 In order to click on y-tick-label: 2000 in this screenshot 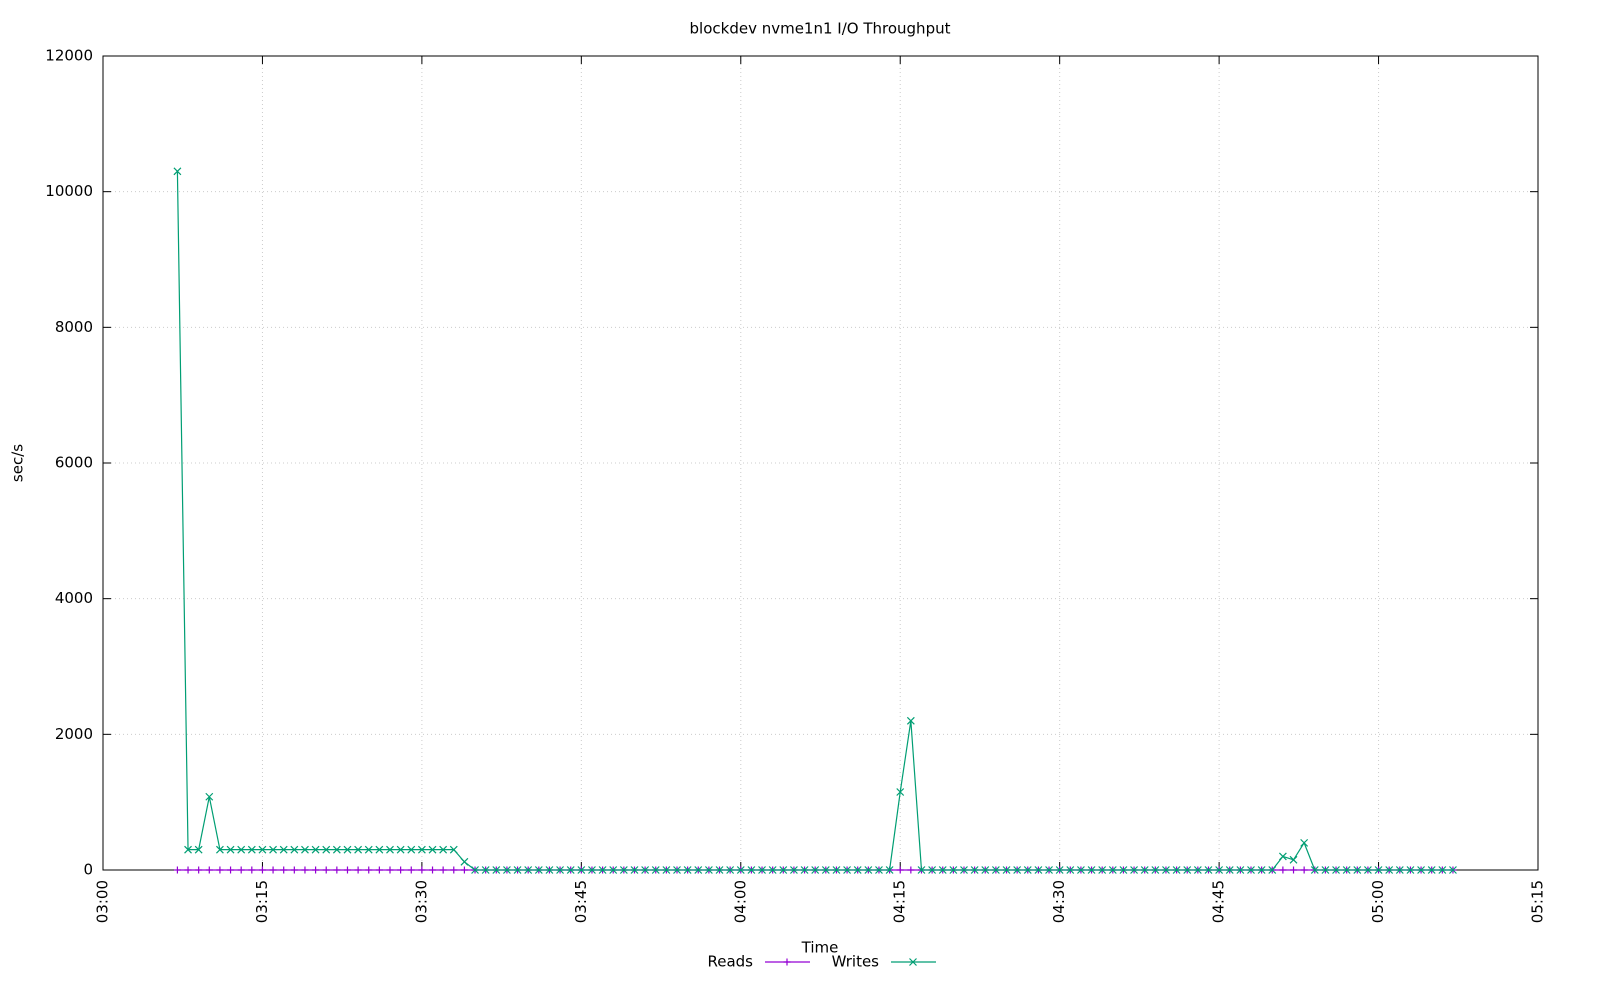, I will do `click(74, 734)`.